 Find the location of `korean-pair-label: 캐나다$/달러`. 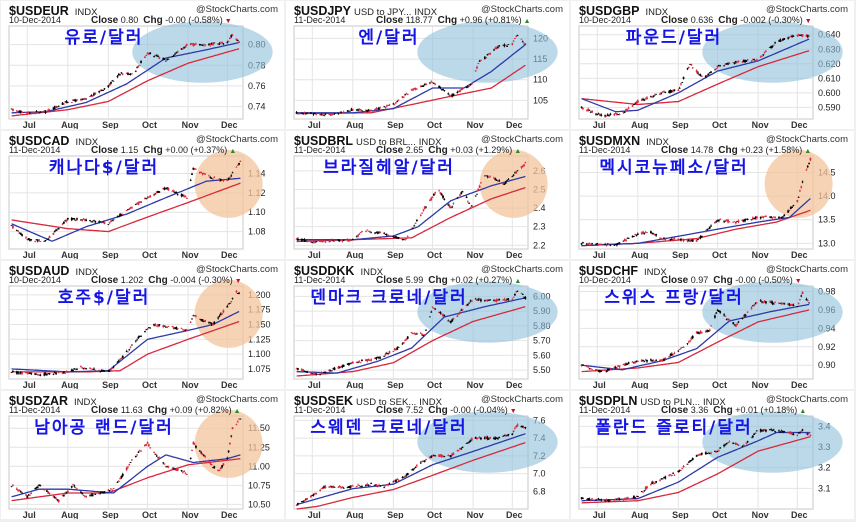

korean-pair-label: 캐나다$/달러 is located at coordinates (104, 168).